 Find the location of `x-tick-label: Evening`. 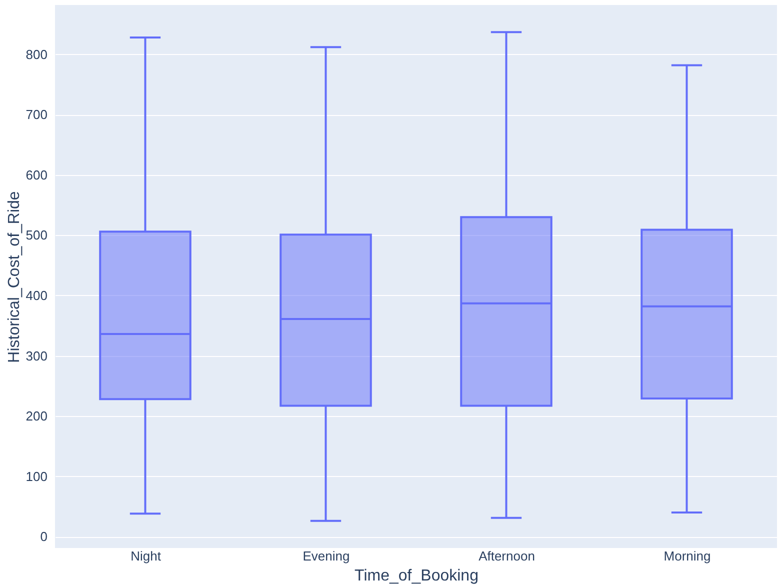

x-tick-label: Evening is located at coordinates (326, 556).